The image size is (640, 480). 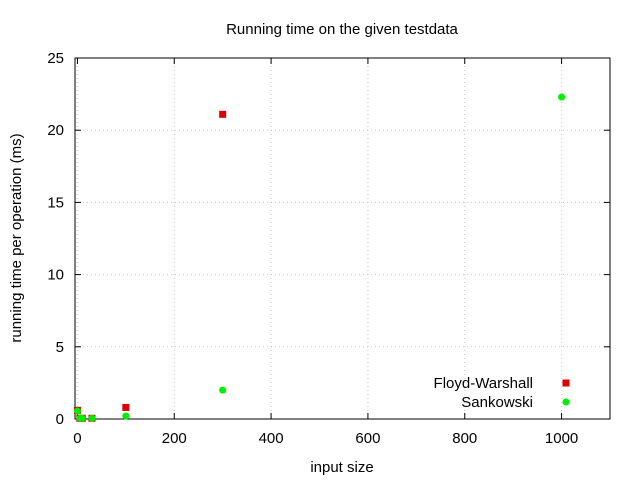 I want to click on x-tick-label: 600, so click(x=367, y=438).